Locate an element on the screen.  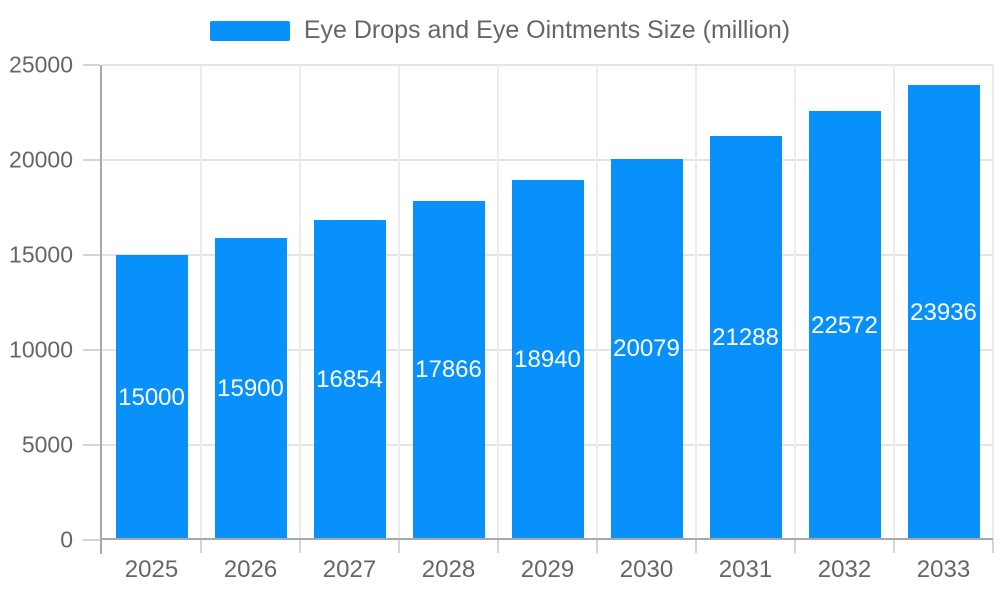
bar-value-label: 15900 is located at coordinates (250, 388).